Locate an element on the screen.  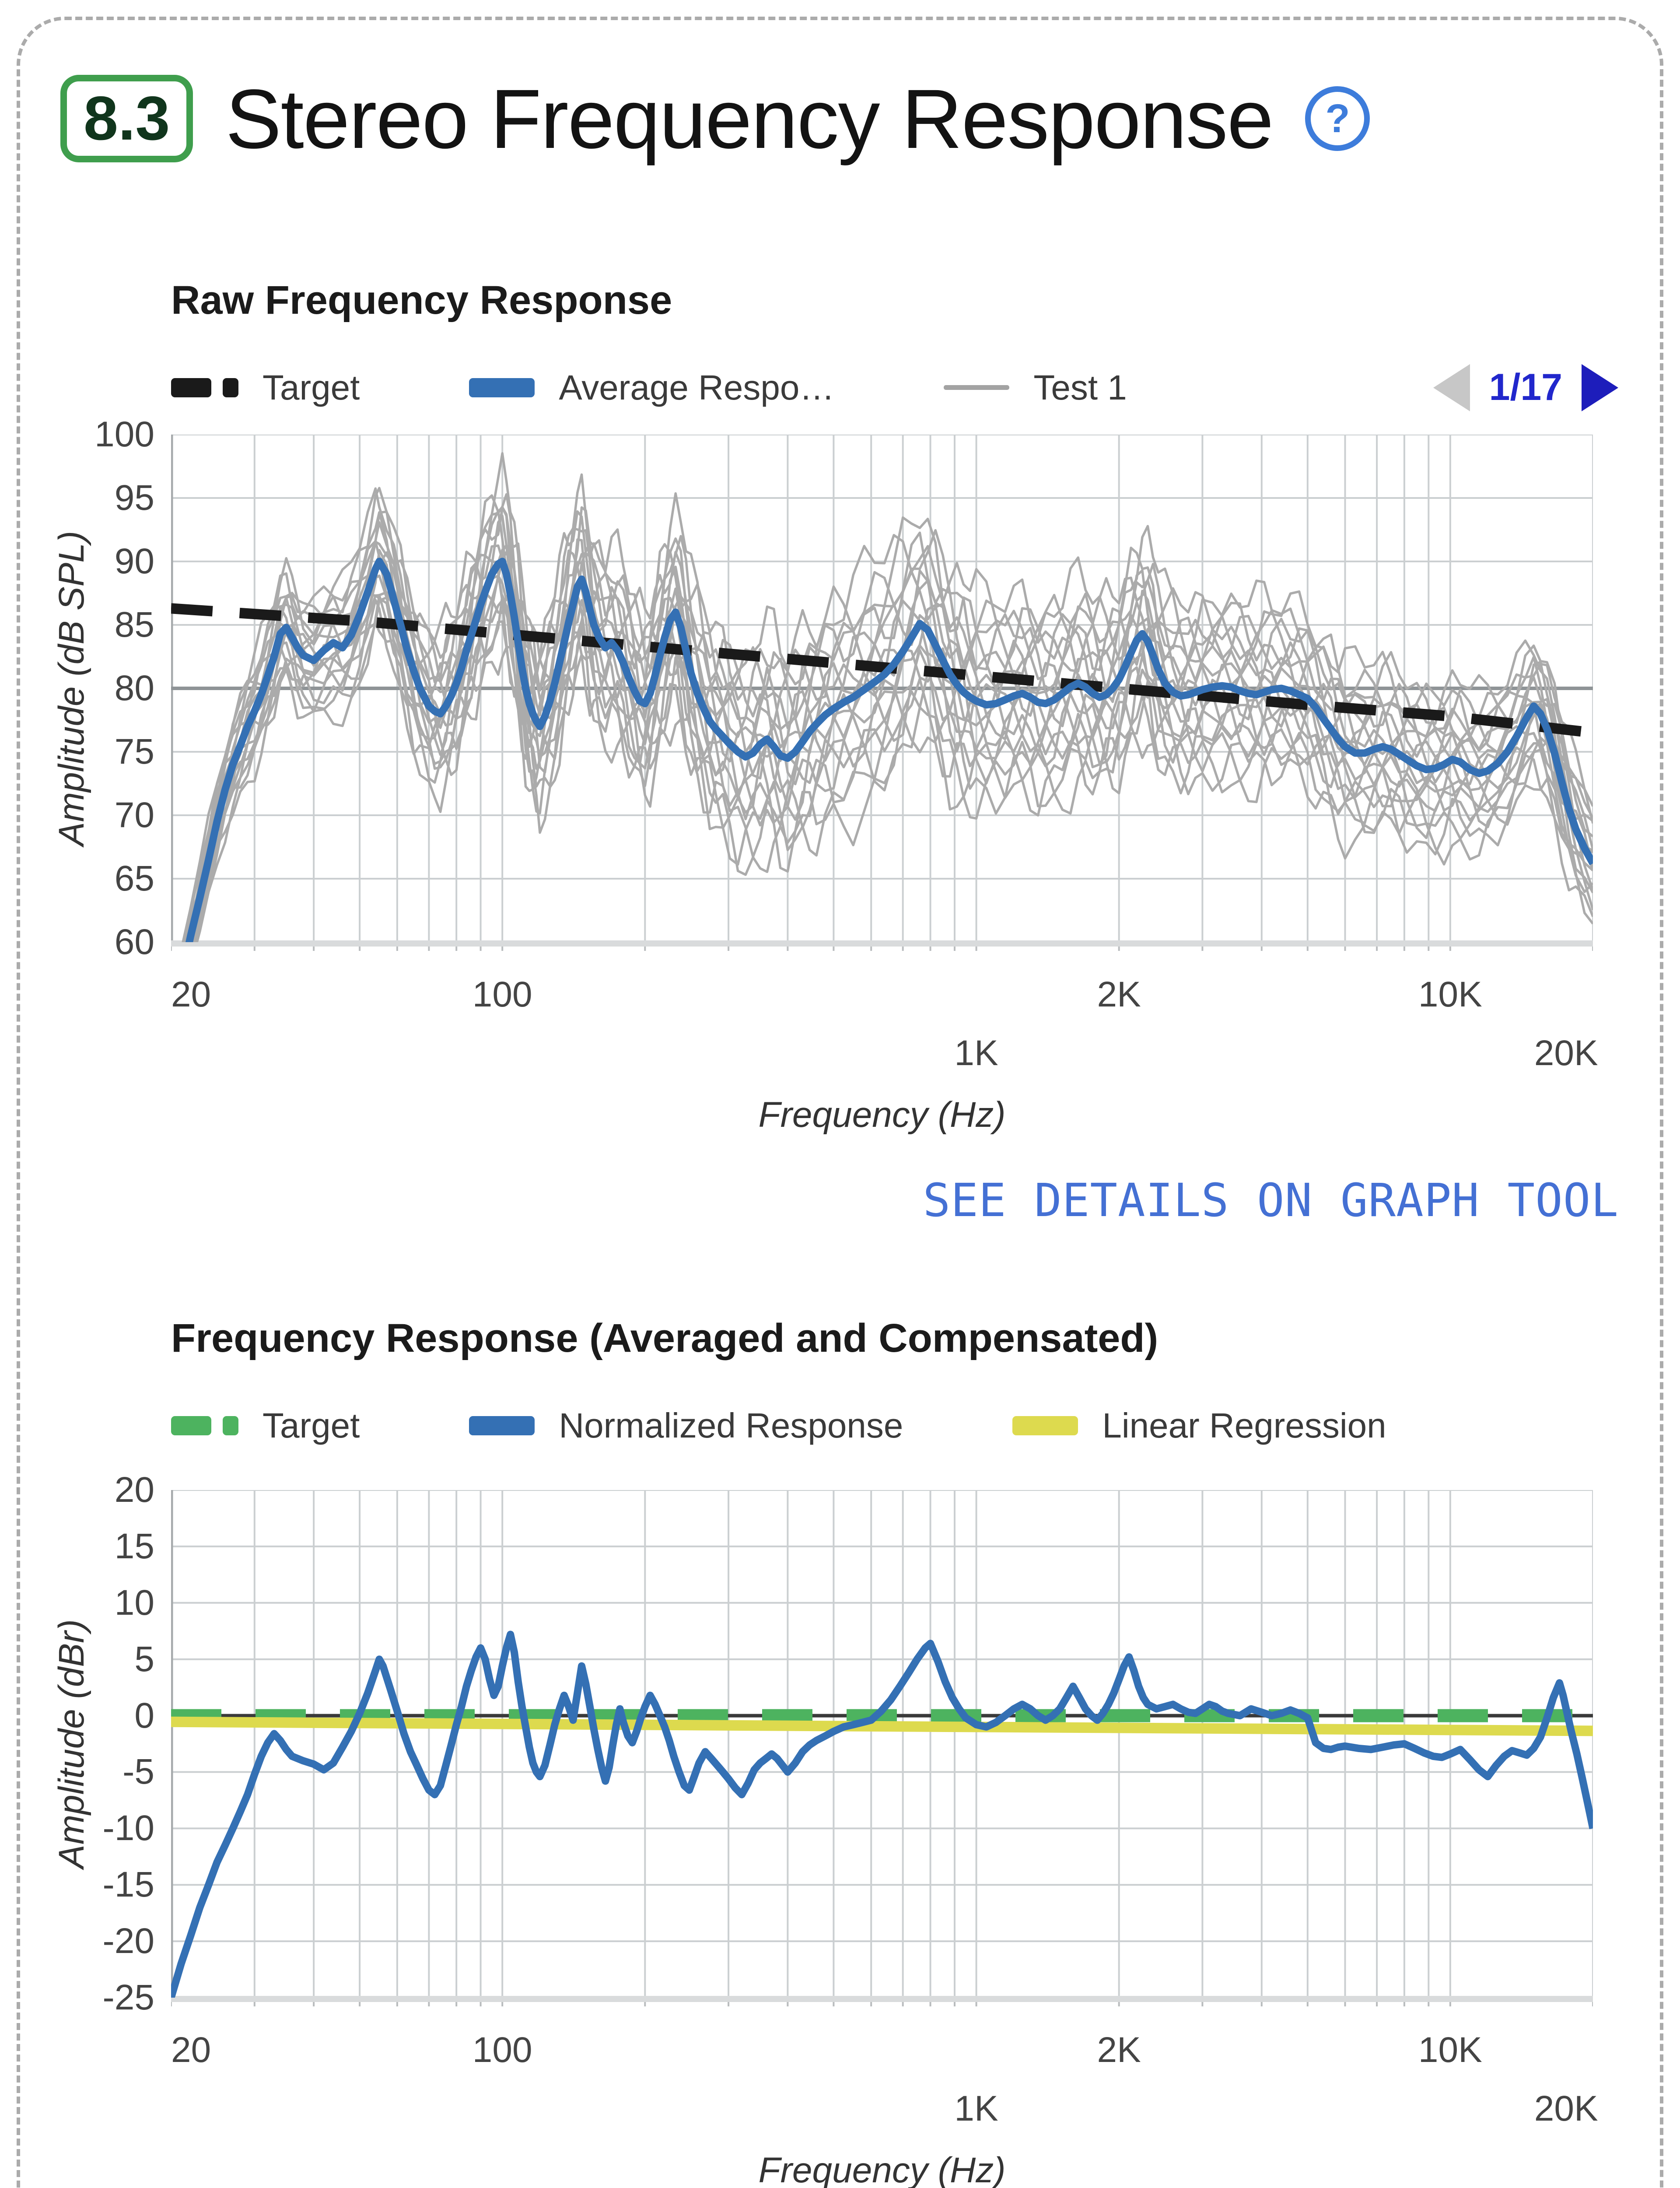
legend-label: Test 1 is located at coordinates (1080, 387).